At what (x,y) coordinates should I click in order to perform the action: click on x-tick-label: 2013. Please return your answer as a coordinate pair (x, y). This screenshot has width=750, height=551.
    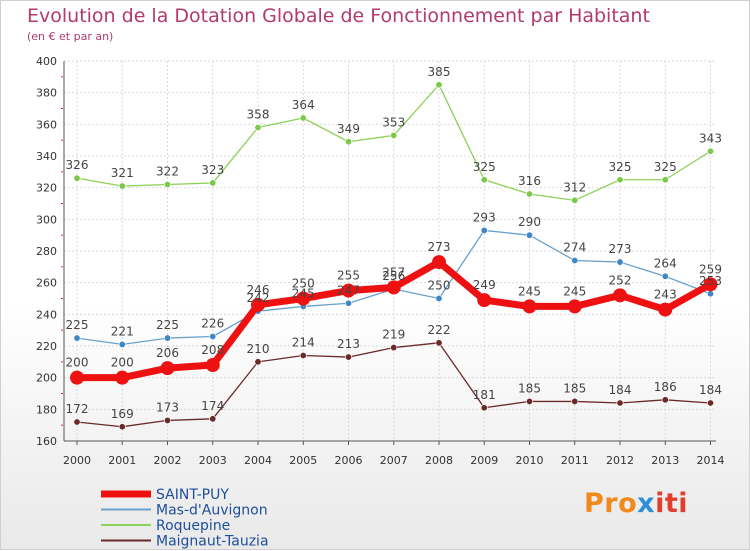
    Looking at the image, I should click on (665, 460).